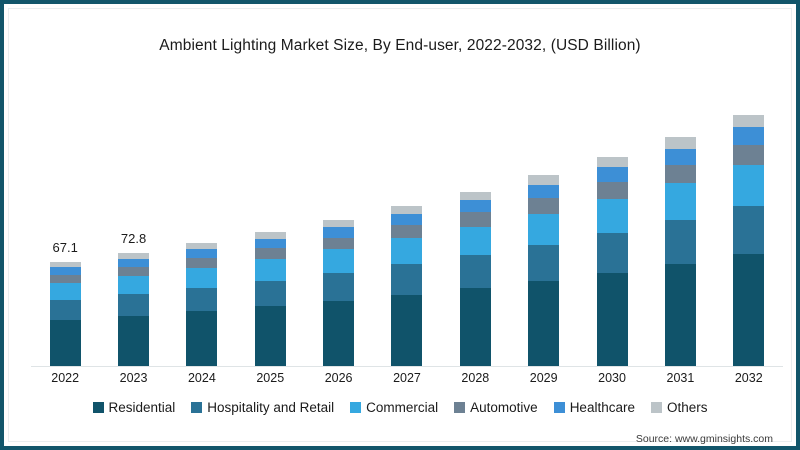  I want to click on x-axis-line, so click(407, 366).